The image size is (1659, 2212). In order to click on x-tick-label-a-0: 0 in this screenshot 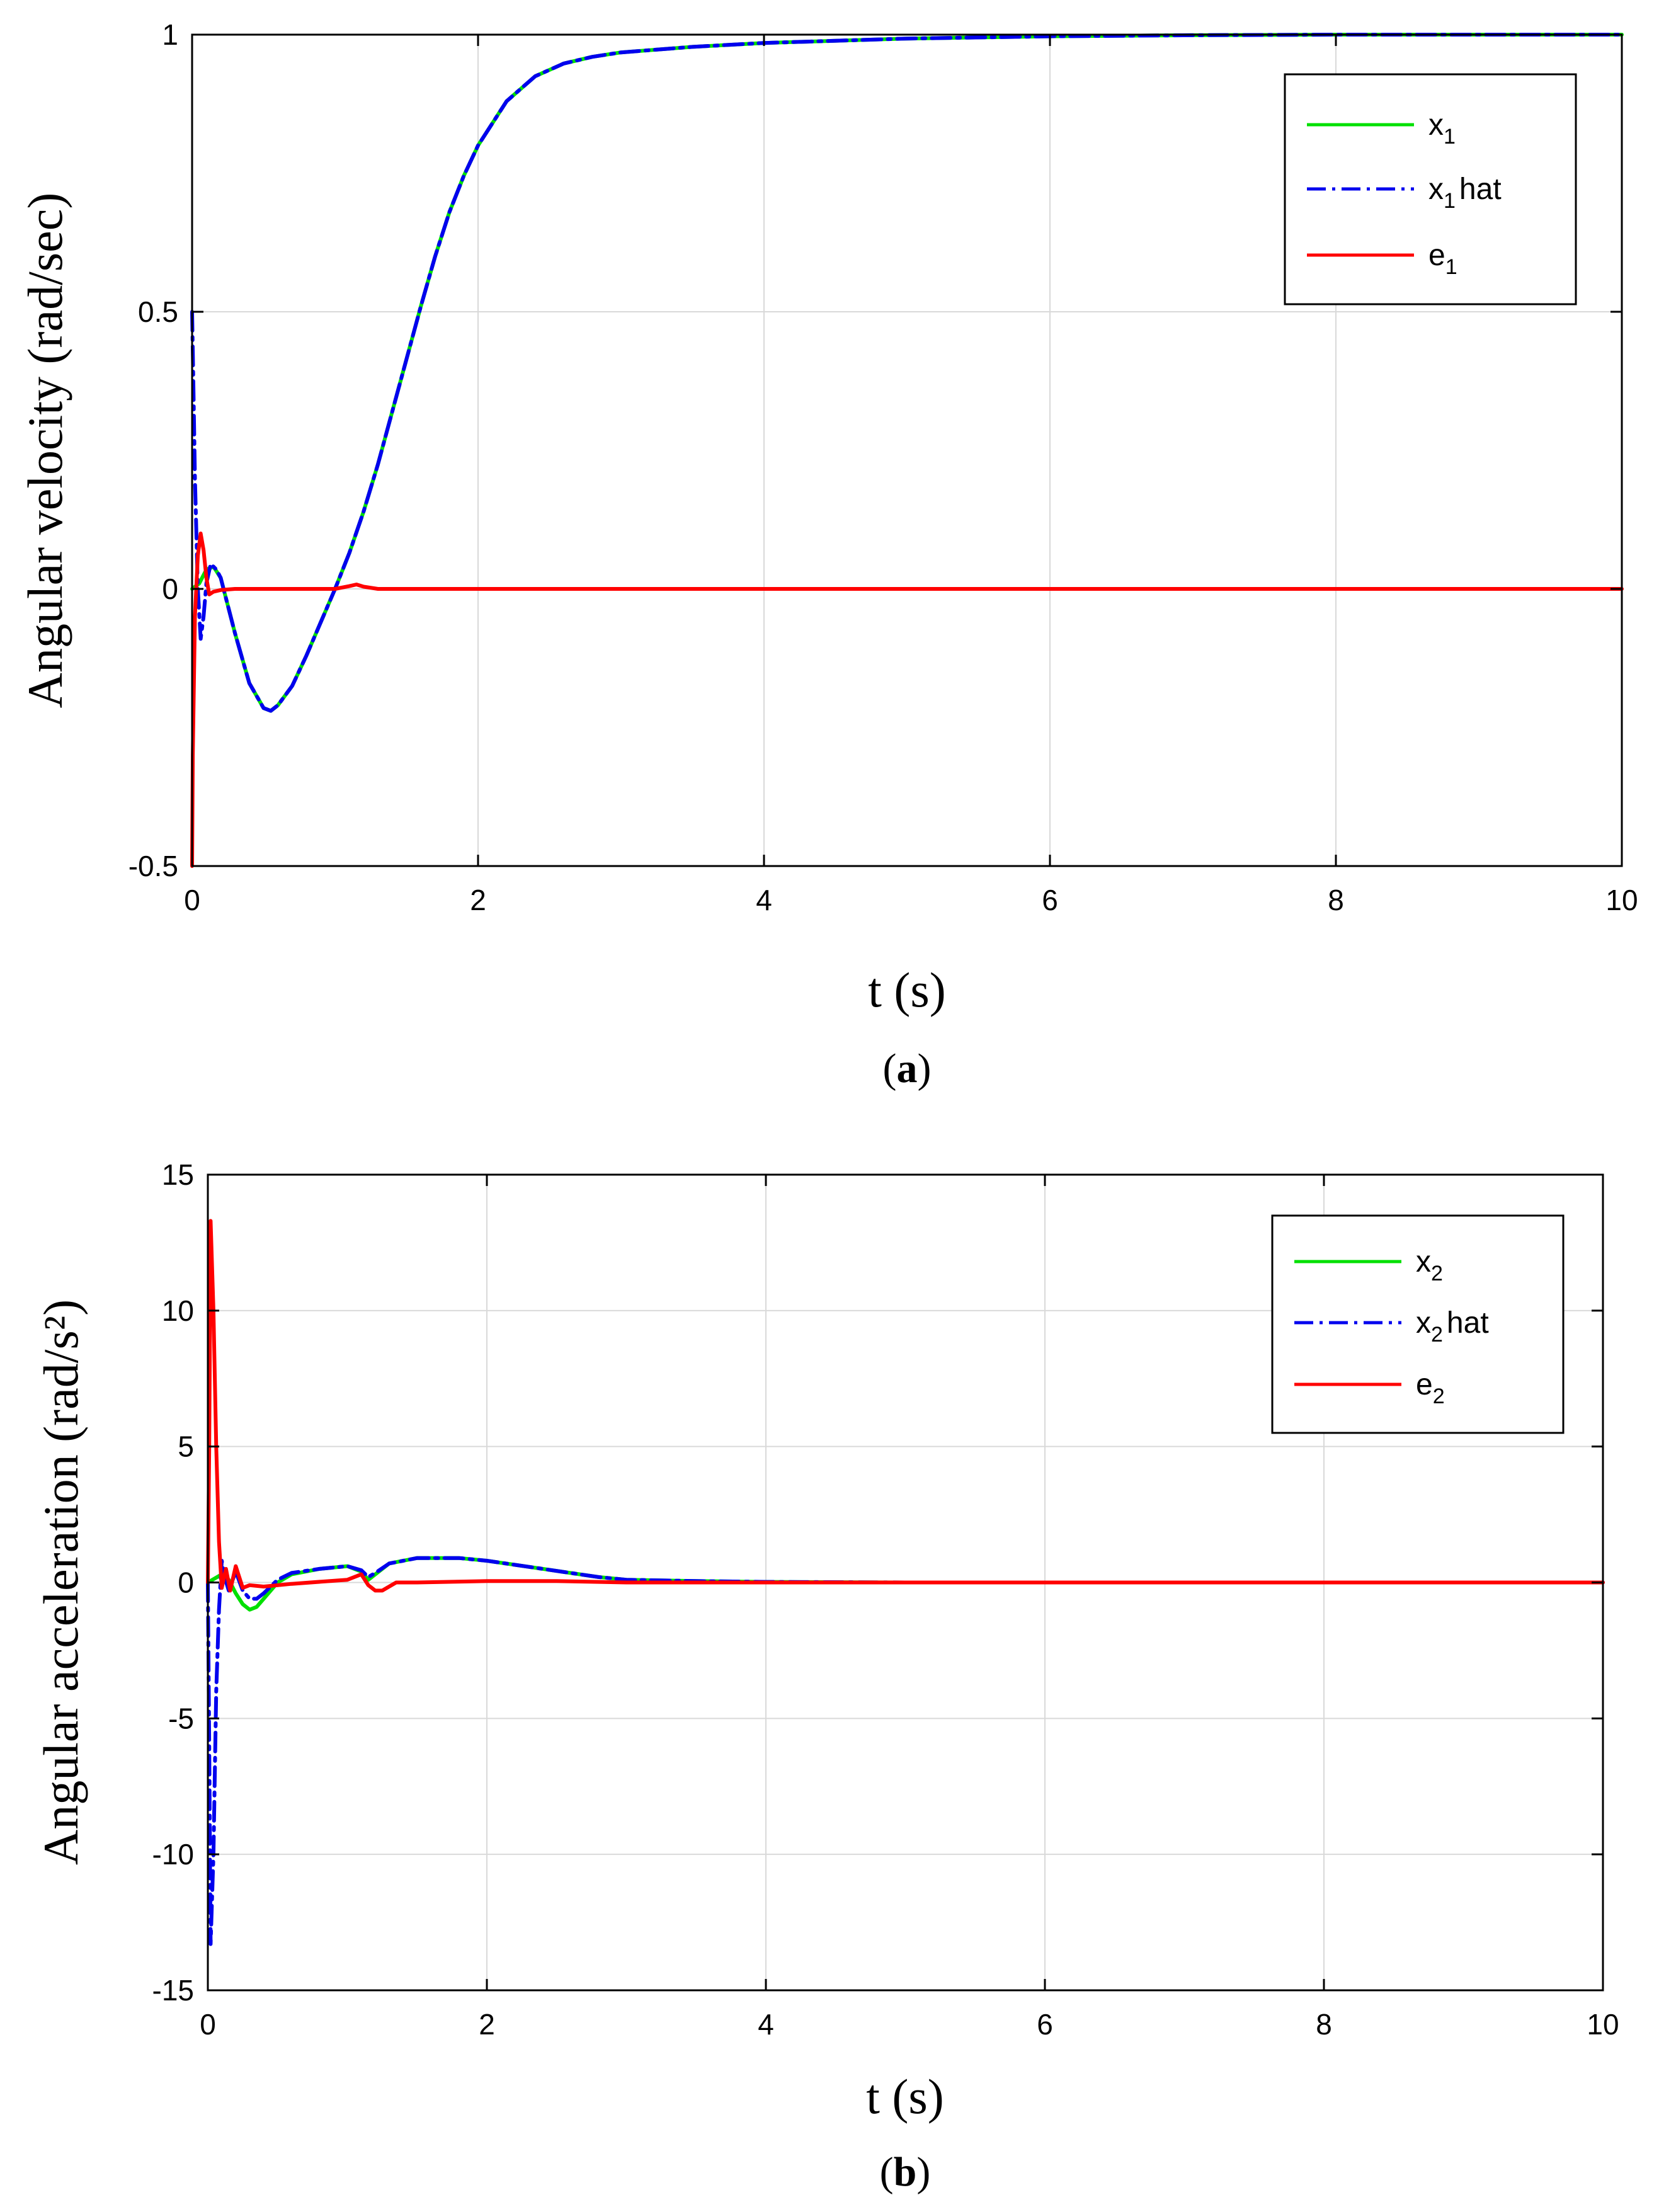, I will do `click(192, 900)`.